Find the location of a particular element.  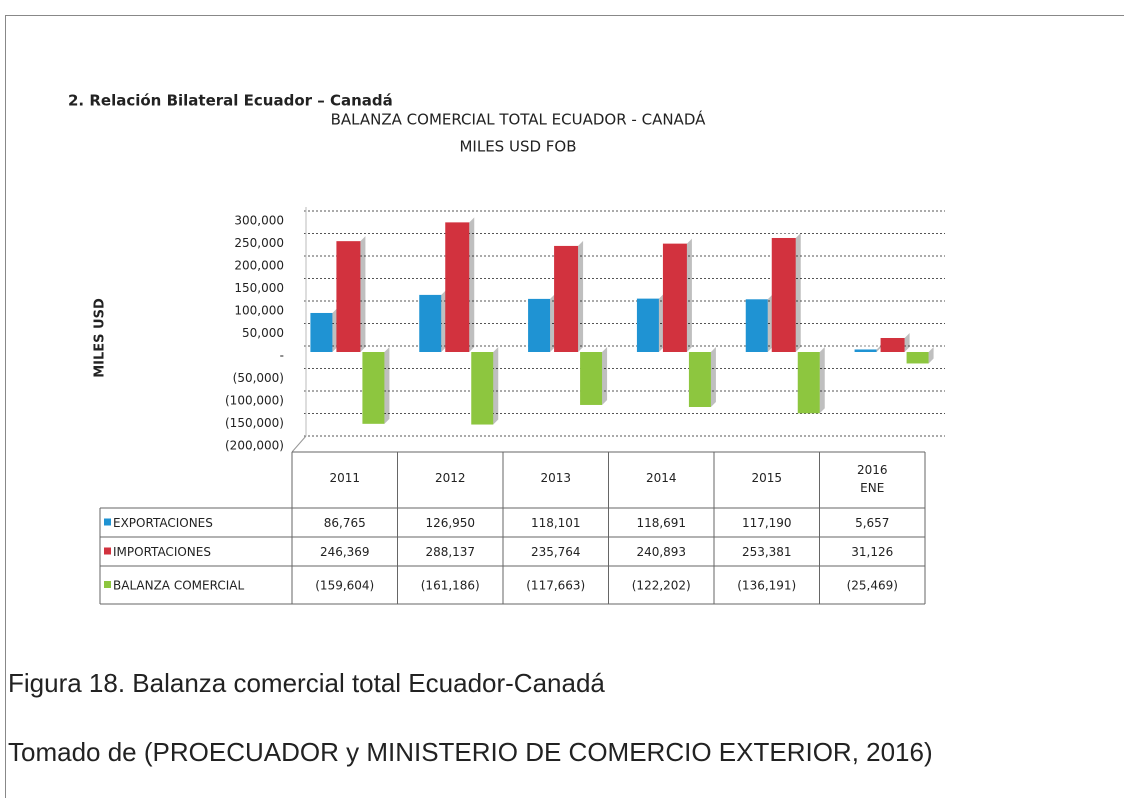

value-label: (122,202) is located at coordinates (661, 586).